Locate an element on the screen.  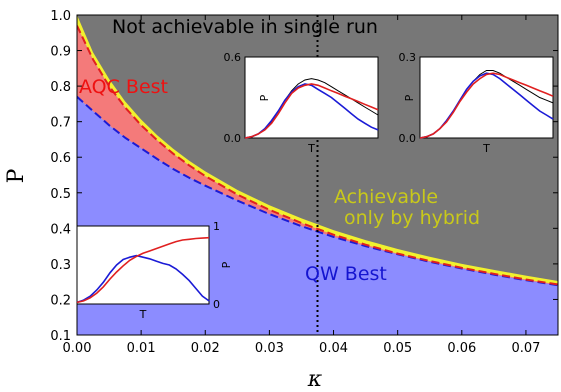
hybrid-label-line1: Achievable is located at coordinates (386, 197).